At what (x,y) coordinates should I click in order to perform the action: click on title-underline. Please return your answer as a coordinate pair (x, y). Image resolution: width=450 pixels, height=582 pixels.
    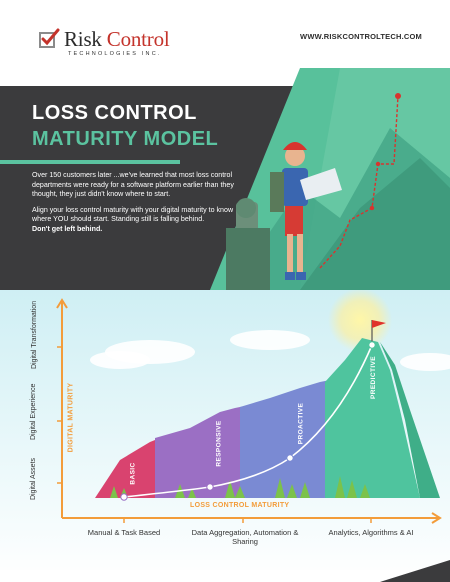
    Looking at the image, I should click on (90, 162).